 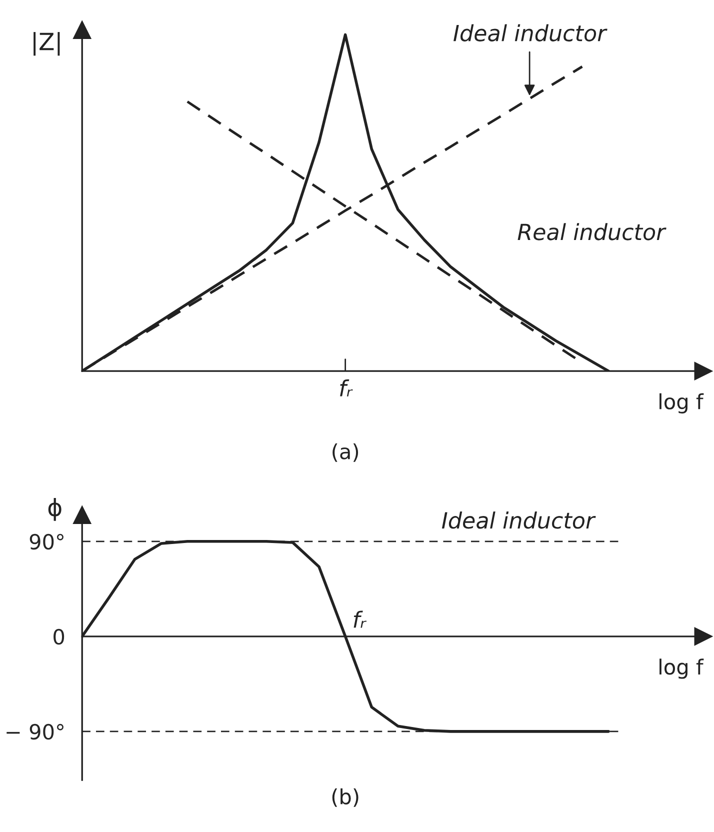 What do you see at coordinates (55, 509) in the screenshot?
I see `y-axis-title: ϕ` at bounding box center [55, 509].